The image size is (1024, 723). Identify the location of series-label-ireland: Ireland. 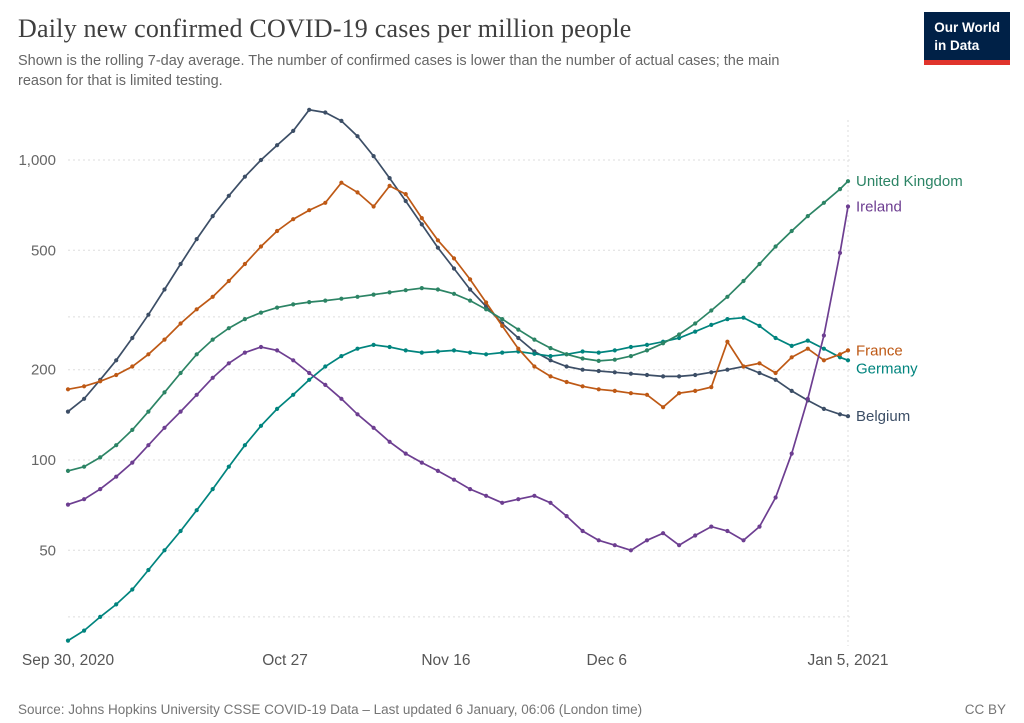
(879, 207).